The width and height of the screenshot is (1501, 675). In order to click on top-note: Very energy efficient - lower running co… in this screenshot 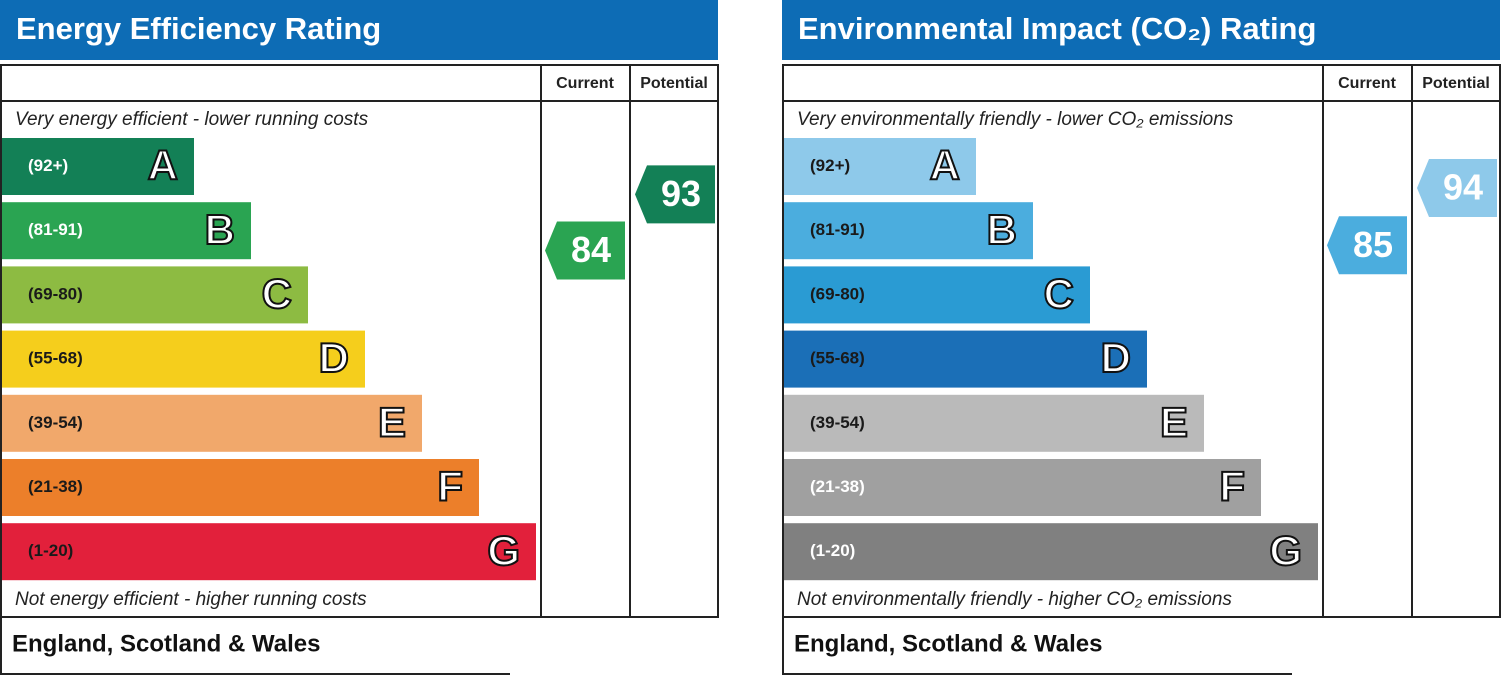, I will do `click(192, 119)`.